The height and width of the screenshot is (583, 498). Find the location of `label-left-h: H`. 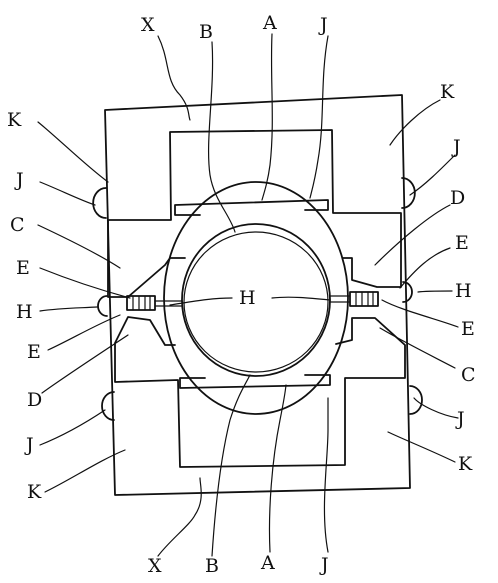

label-left-h: H is located at coordinates (24, 312).